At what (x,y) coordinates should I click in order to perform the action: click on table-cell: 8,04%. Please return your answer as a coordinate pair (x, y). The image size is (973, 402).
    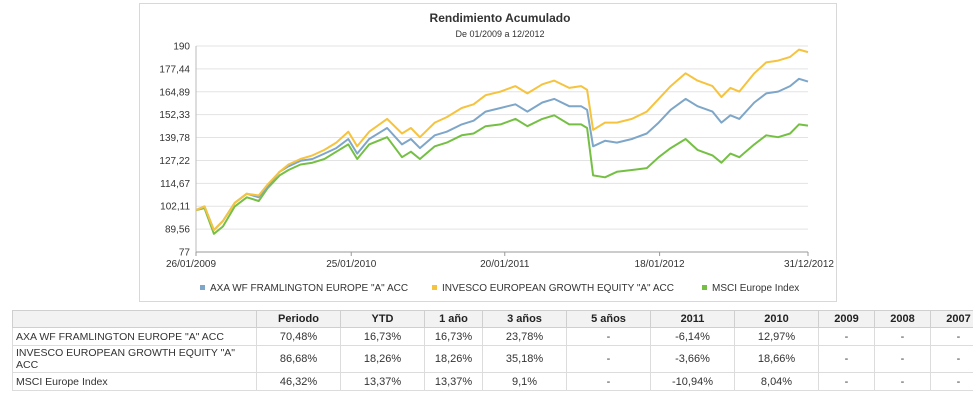
    Looking at the image, I should click on (776, 381).